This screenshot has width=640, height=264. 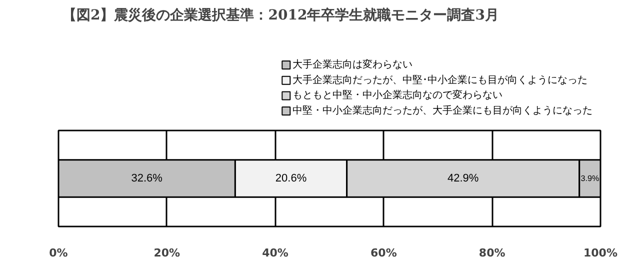 What do you see at coordinates (397, 95) in the screenshot?
I see `legend-label: もともと中堅・中小企業志向なので変わらない` at bounding box center [397, 95].